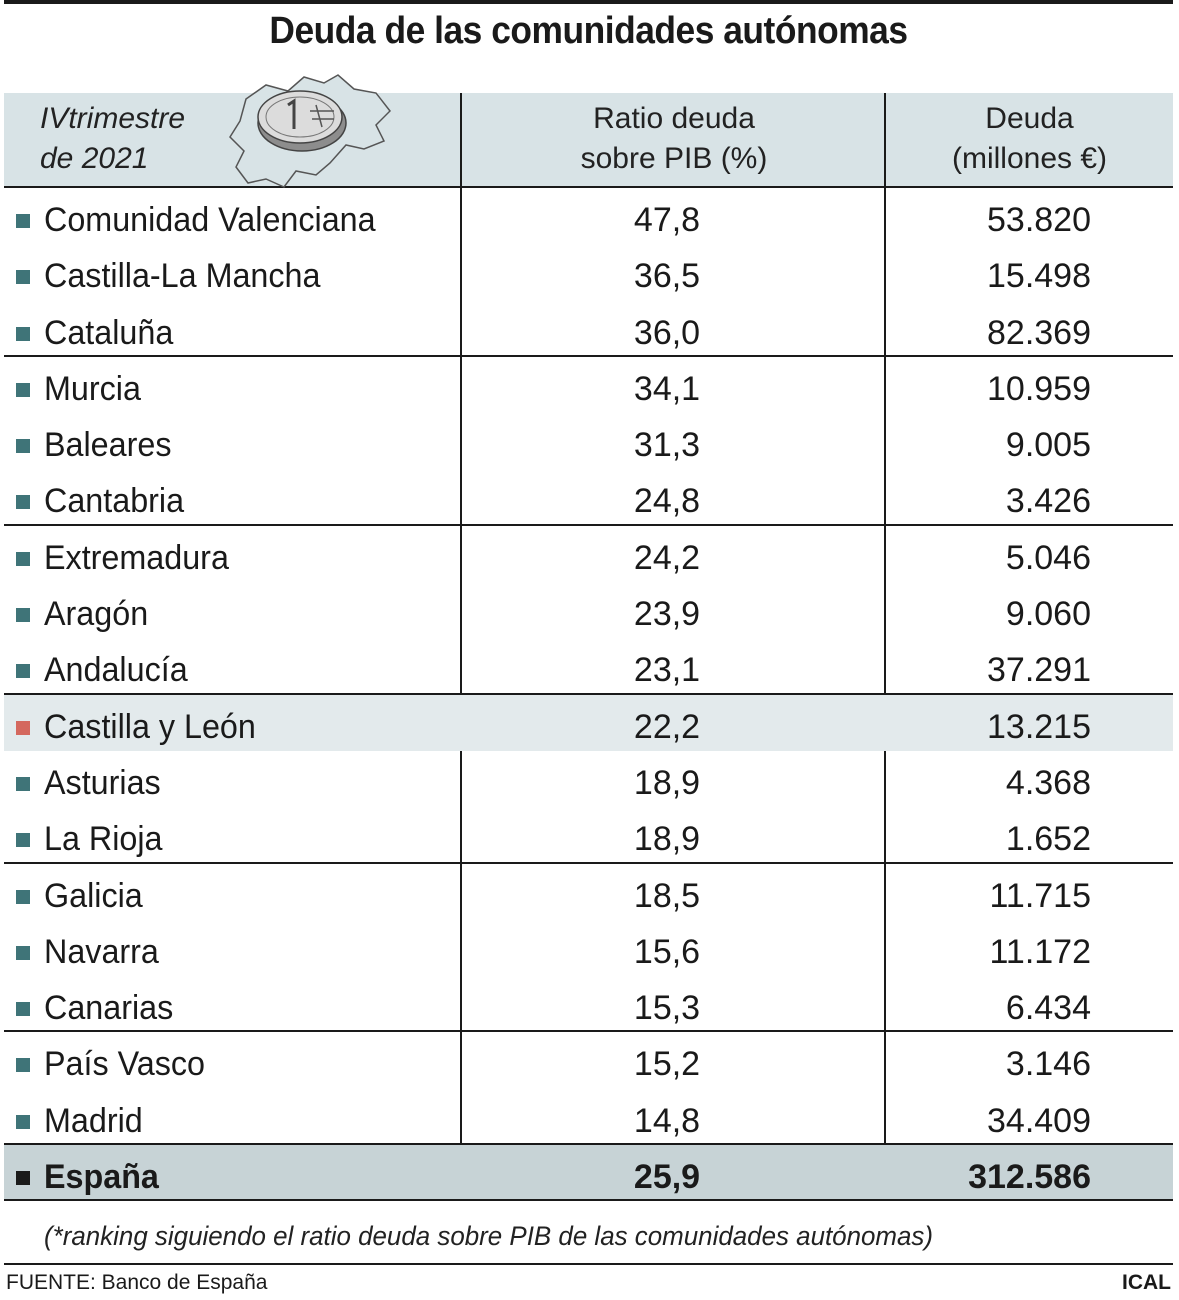 The height and width of the screenshot is (1300, 1179). Describe the element at coordinates (588, 31) in the screenshot. I see `chart-title: Deuda de las comunidades autónomas` at that location.